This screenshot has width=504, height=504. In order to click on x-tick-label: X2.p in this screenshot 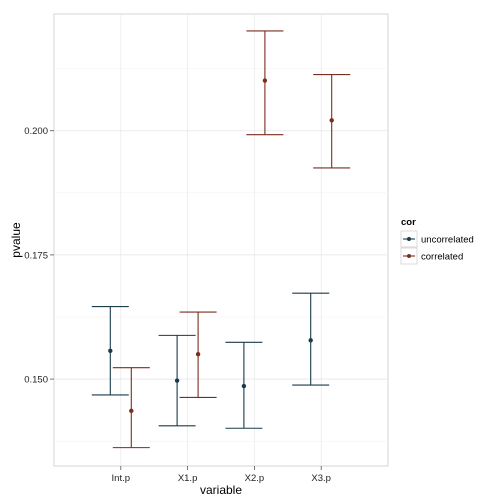, I will do `click(255, 478)`.